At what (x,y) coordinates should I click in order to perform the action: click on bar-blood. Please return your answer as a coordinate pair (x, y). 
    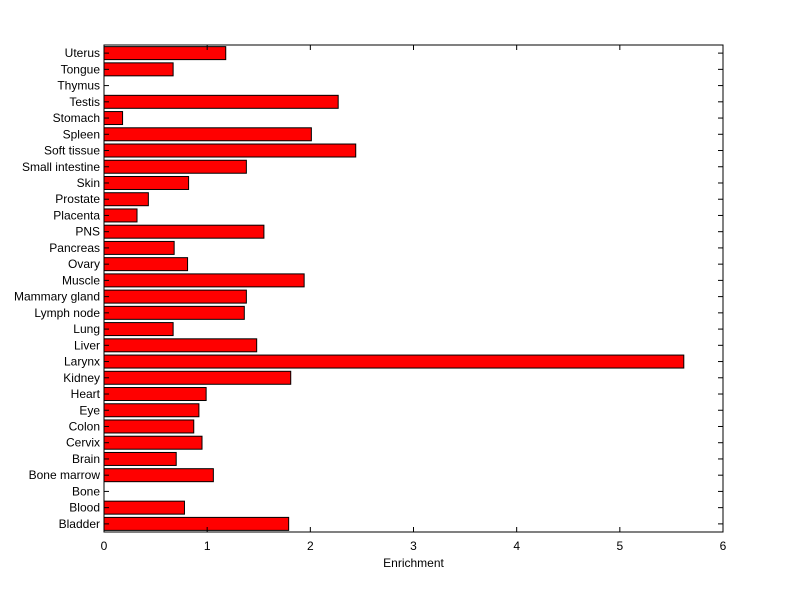
    Looking at the image, I should click on (144, 507).